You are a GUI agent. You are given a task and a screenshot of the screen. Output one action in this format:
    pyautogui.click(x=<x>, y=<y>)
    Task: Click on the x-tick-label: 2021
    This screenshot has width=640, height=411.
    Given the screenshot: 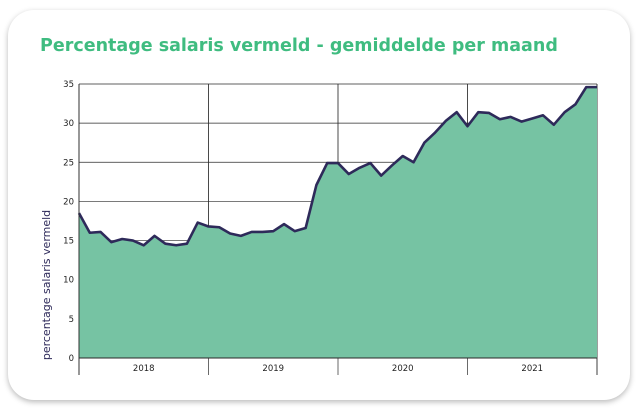 What is the action you would take?
    pyautogui.click(x=532, y=369)
    